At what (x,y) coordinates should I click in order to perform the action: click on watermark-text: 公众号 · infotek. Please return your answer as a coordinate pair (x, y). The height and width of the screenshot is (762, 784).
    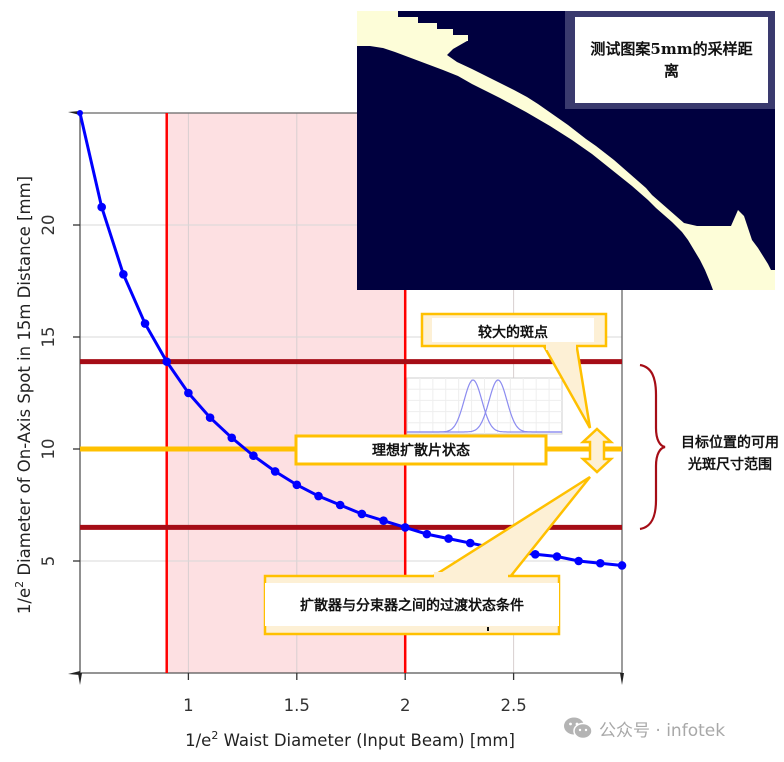
    Looking at the image, I should click on (662, 730).